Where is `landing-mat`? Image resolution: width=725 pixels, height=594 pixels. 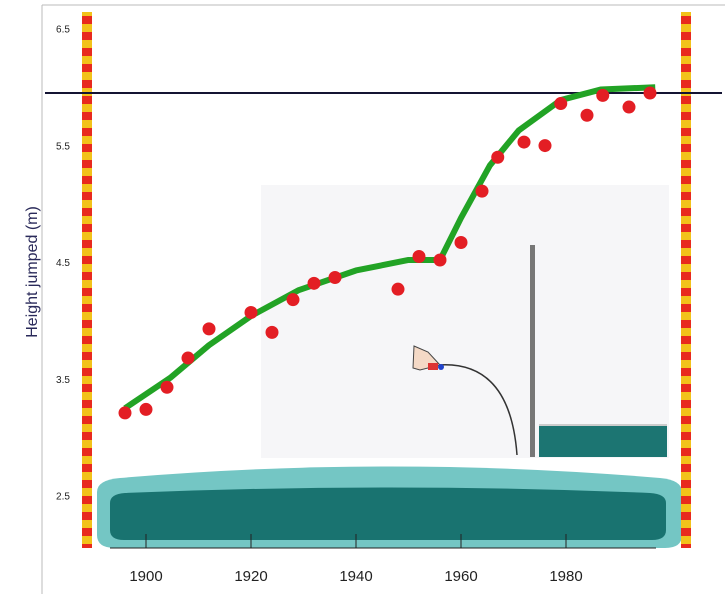
landing-mat is located at coordinates (389, 507).